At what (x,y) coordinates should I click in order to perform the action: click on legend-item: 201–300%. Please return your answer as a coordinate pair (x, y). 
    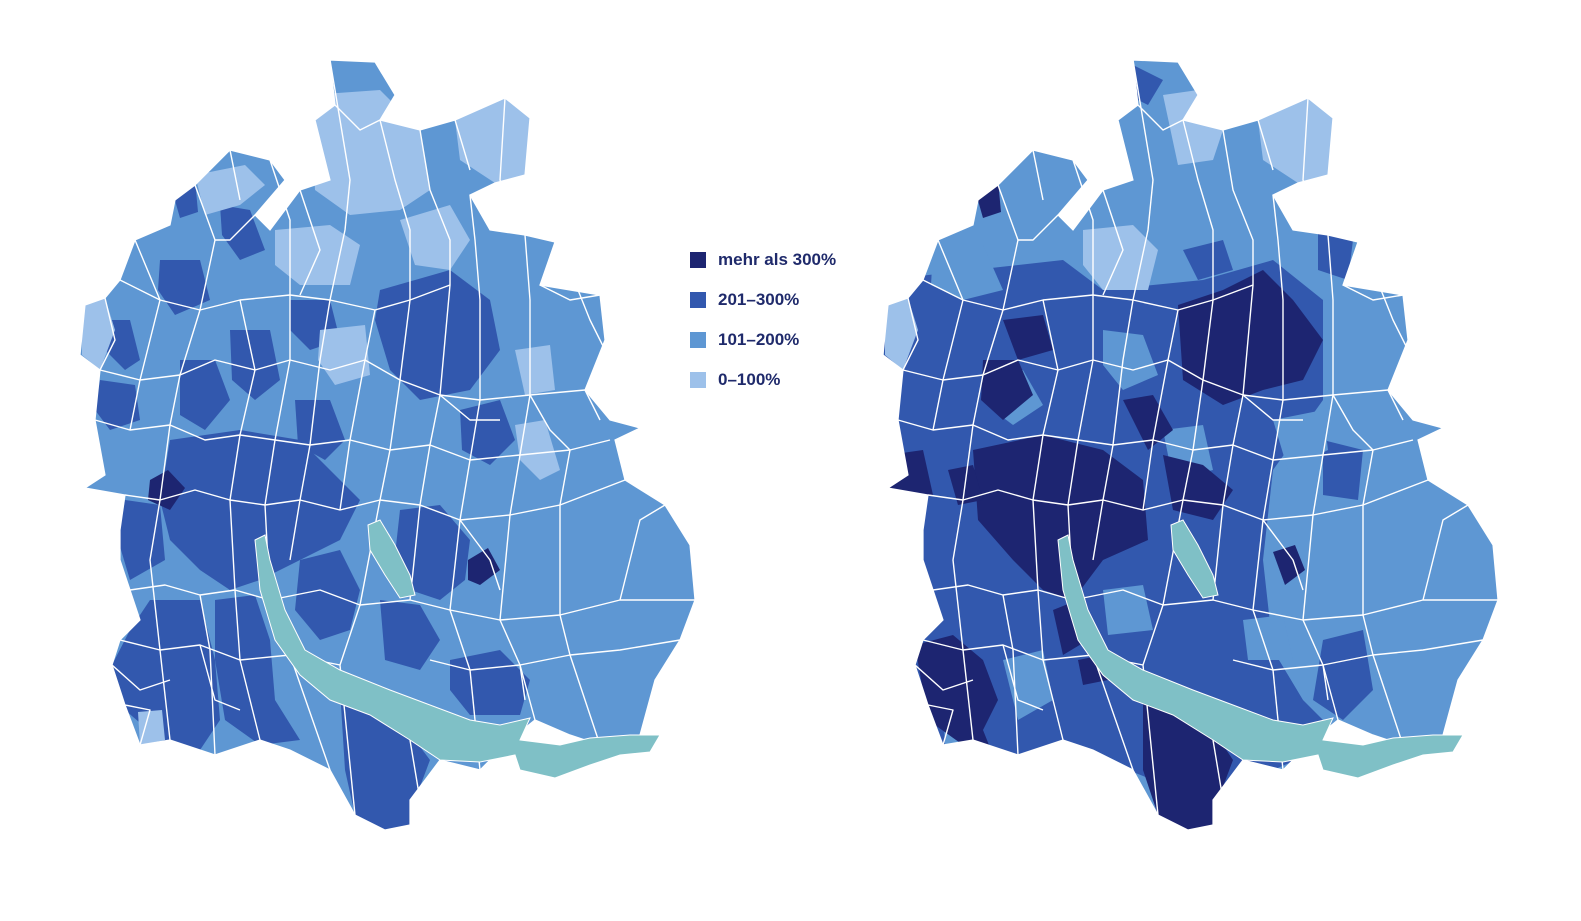
    Looking at the image, I should click on (763, 300).